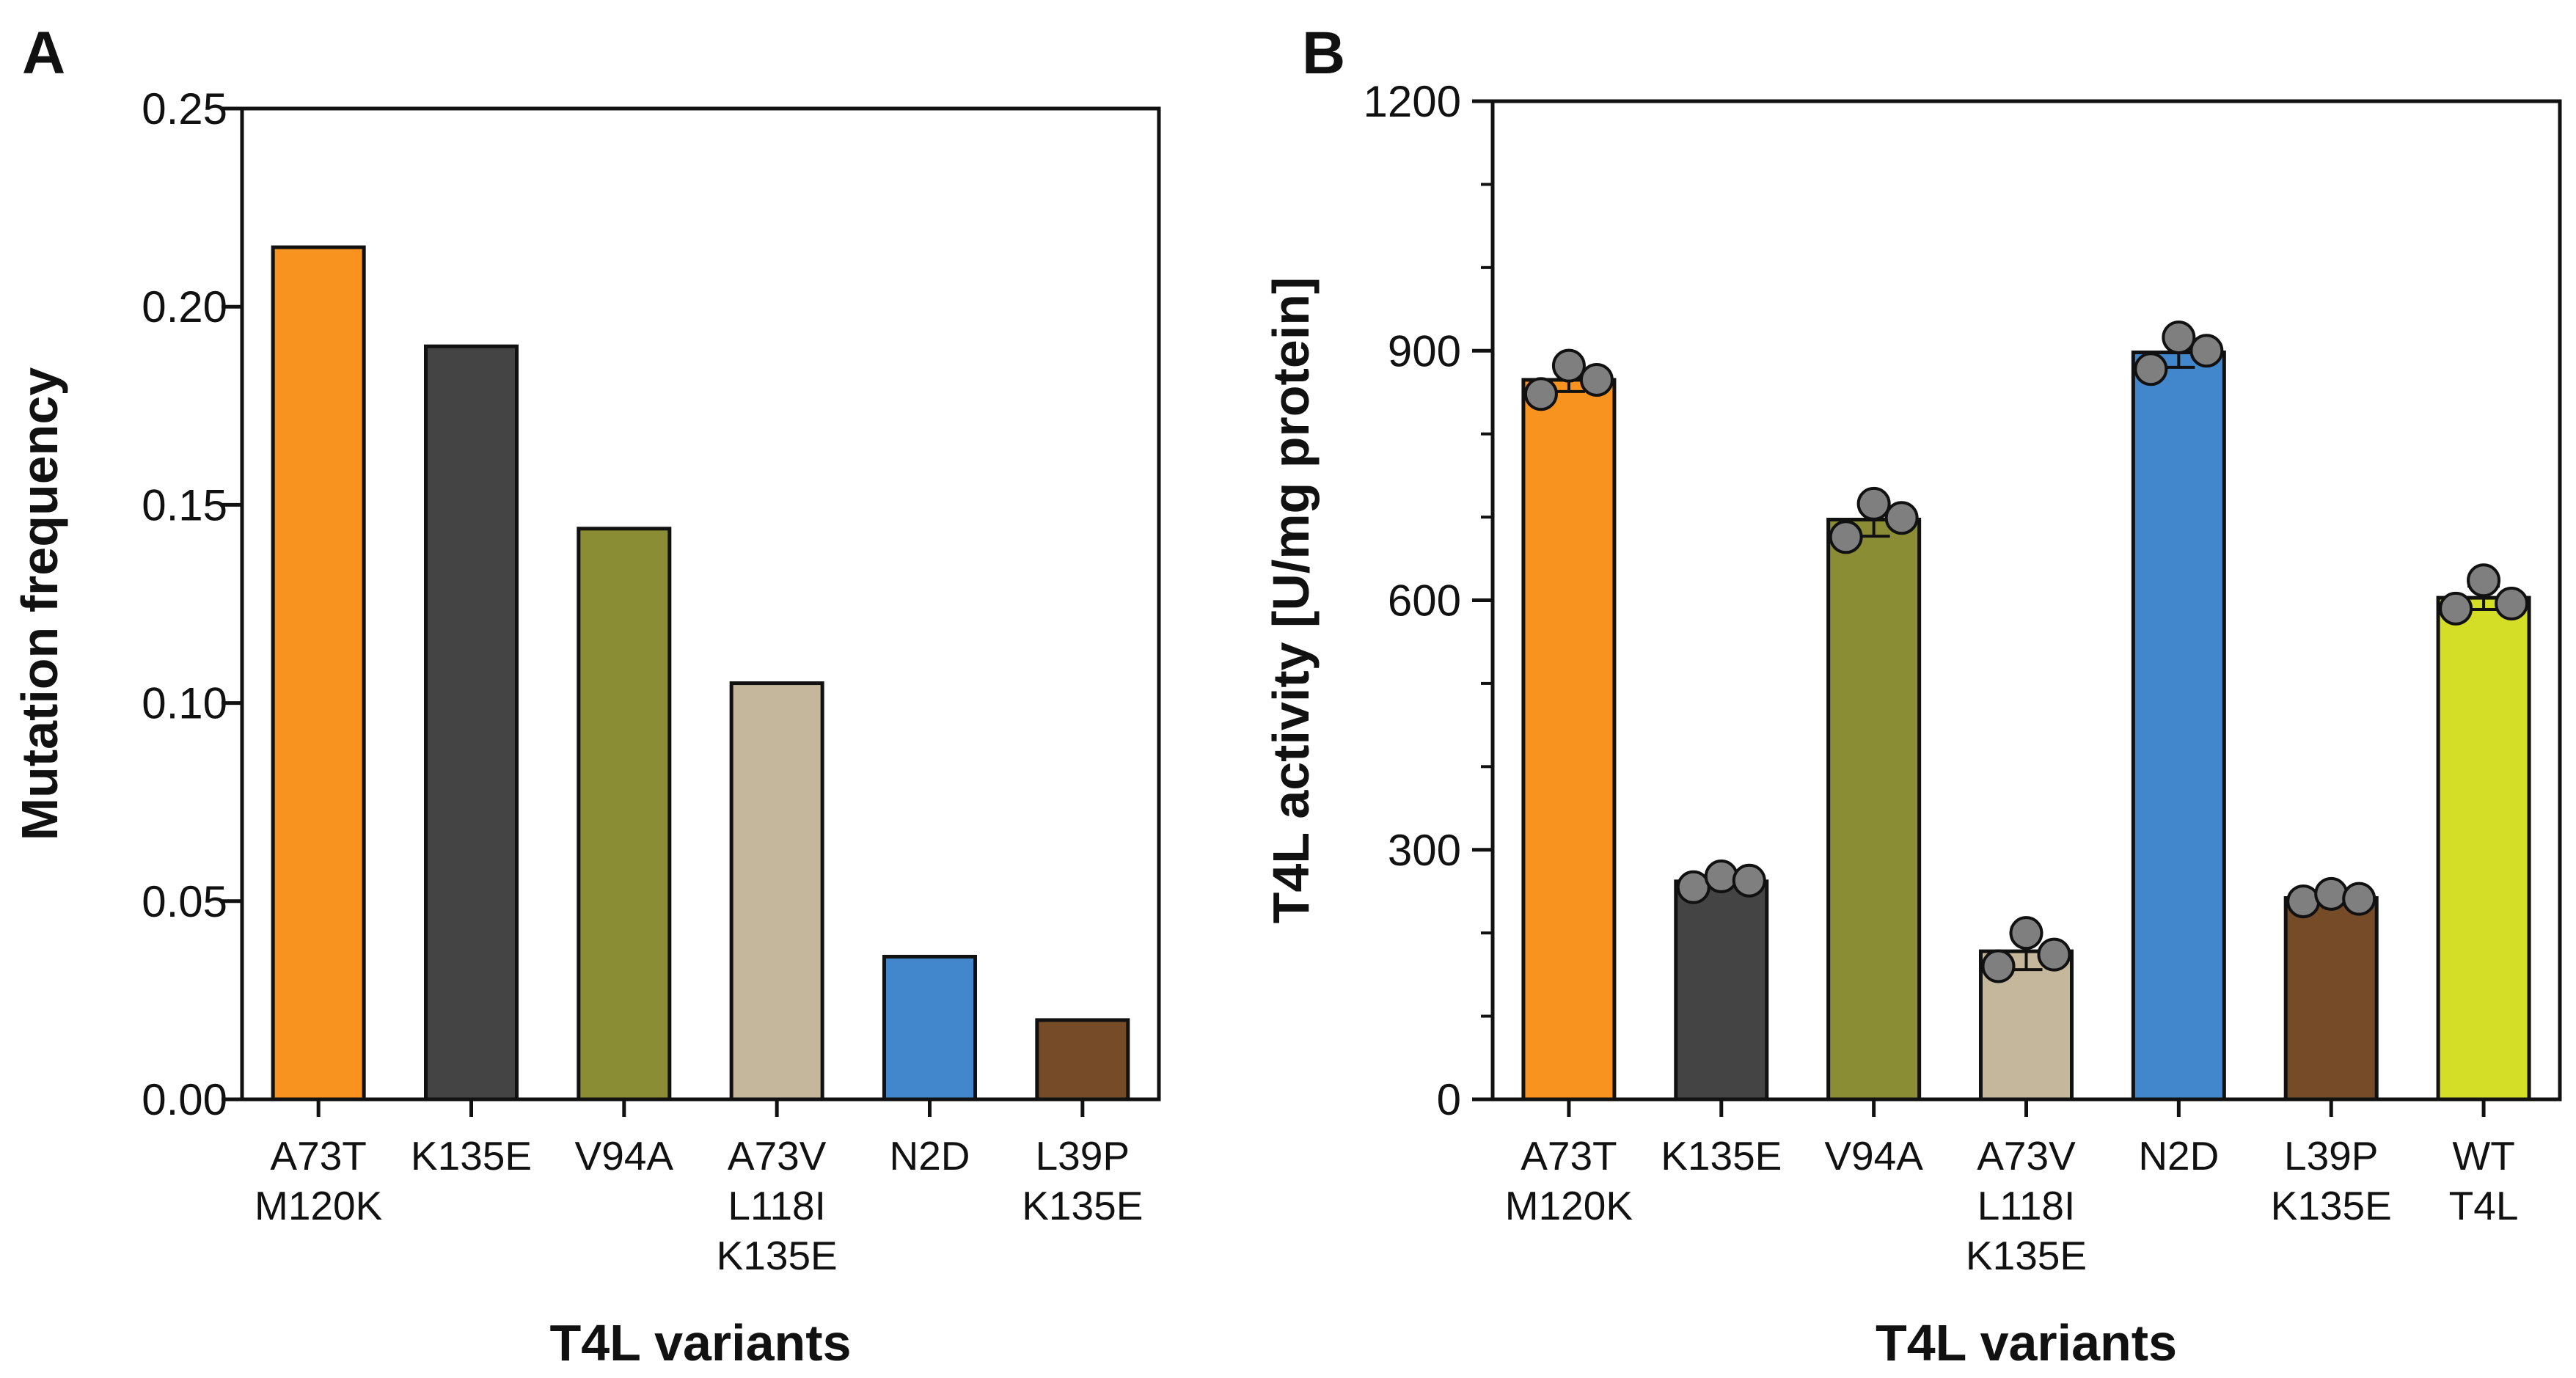 Image resolution: width=2576 pixels, height=1378 pixels. What do you see at coordinates (624, 1156) in the screenshot?
I see `panel-a-x-tick-label: V94A` at bounding box center [624, 1156].